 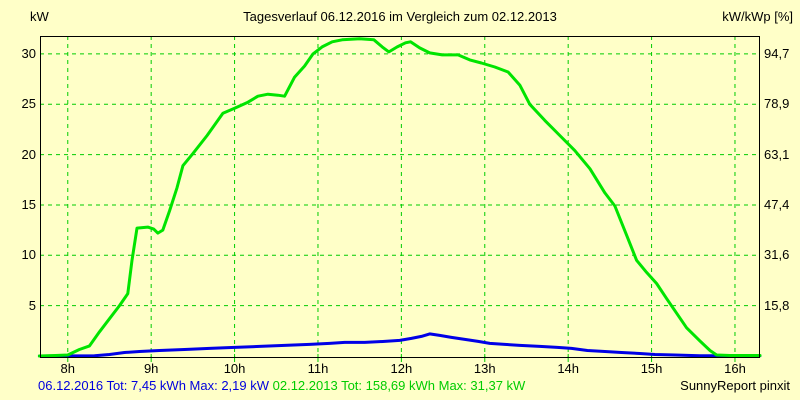 What do you see at coordinates (777, 204) in the screenshot?
I see `y-axis-label-right: 47,4` at bounding box center [777, 204].